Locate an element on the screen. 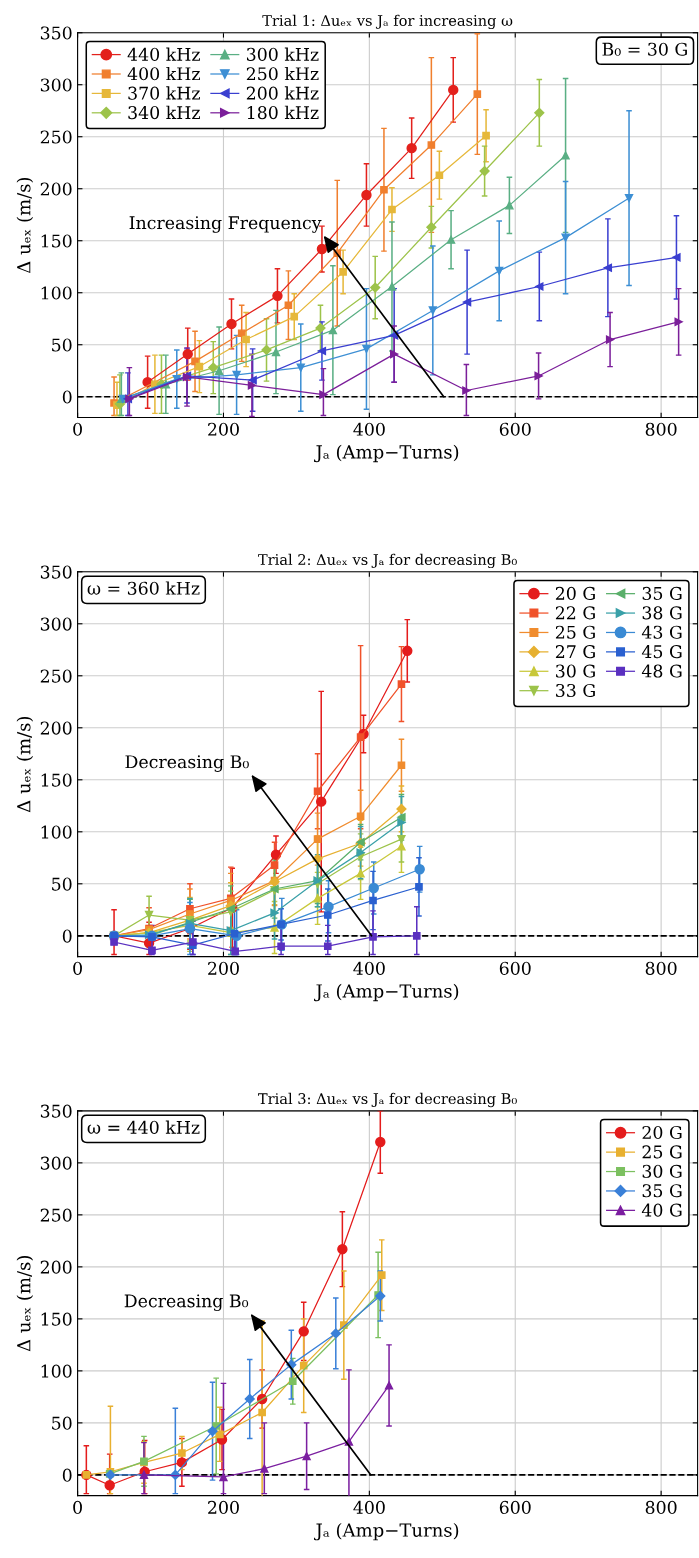 This screenshot has width=699, height=1558. legend-label: 300 kHz is located at coordinates (282, 54).